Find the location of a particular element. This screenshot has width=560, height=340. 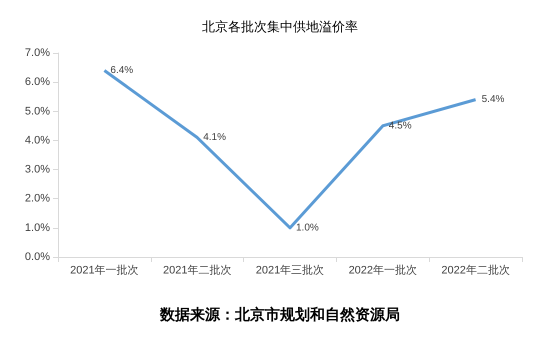

y-tick-label: 7.0% is located at coordinates (37, 53).